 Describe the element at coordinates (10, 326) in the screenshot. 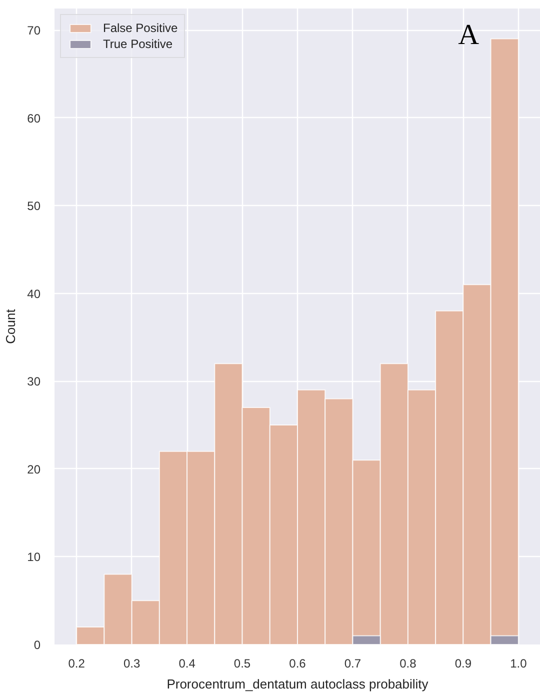

I see `y-axis-title: Count` at that location.